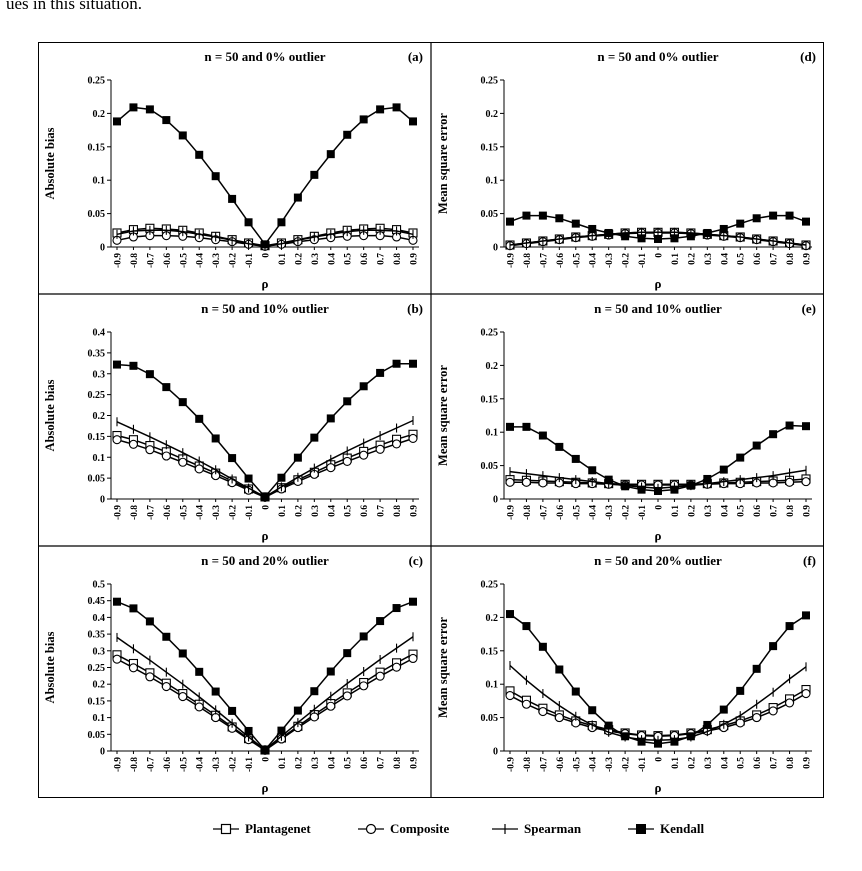  I want to click on legend-item-plantagenet: Plantagenet, so click(262, 829).